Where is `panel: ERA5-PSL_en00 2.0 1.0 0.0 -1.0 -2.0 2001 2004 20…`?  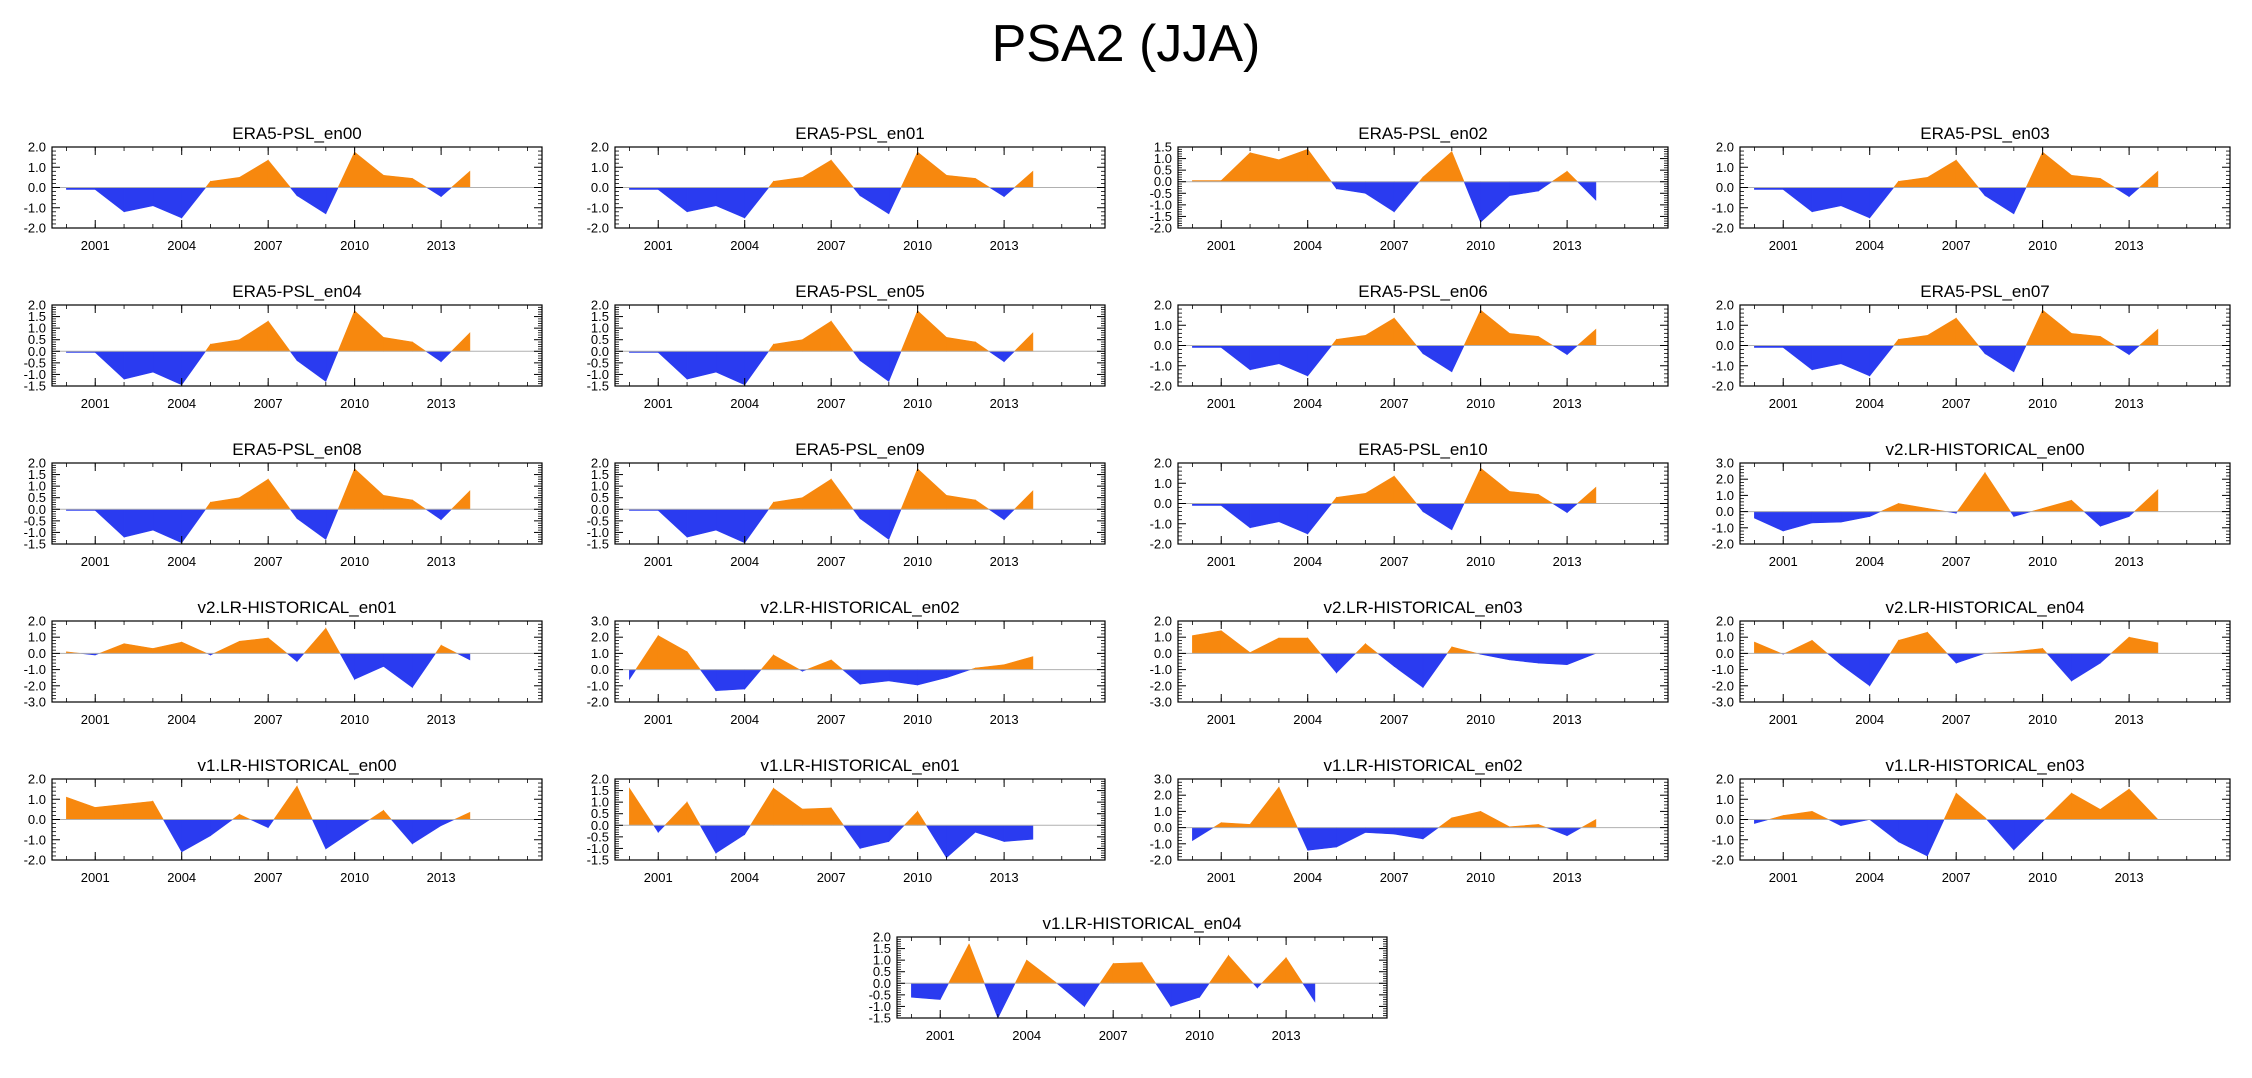
panel: ERA5-PSL_en00 2.0 1.0 0.0 -1.0 -2.0 2001 2004 20… is located at coordinates (283, 188).